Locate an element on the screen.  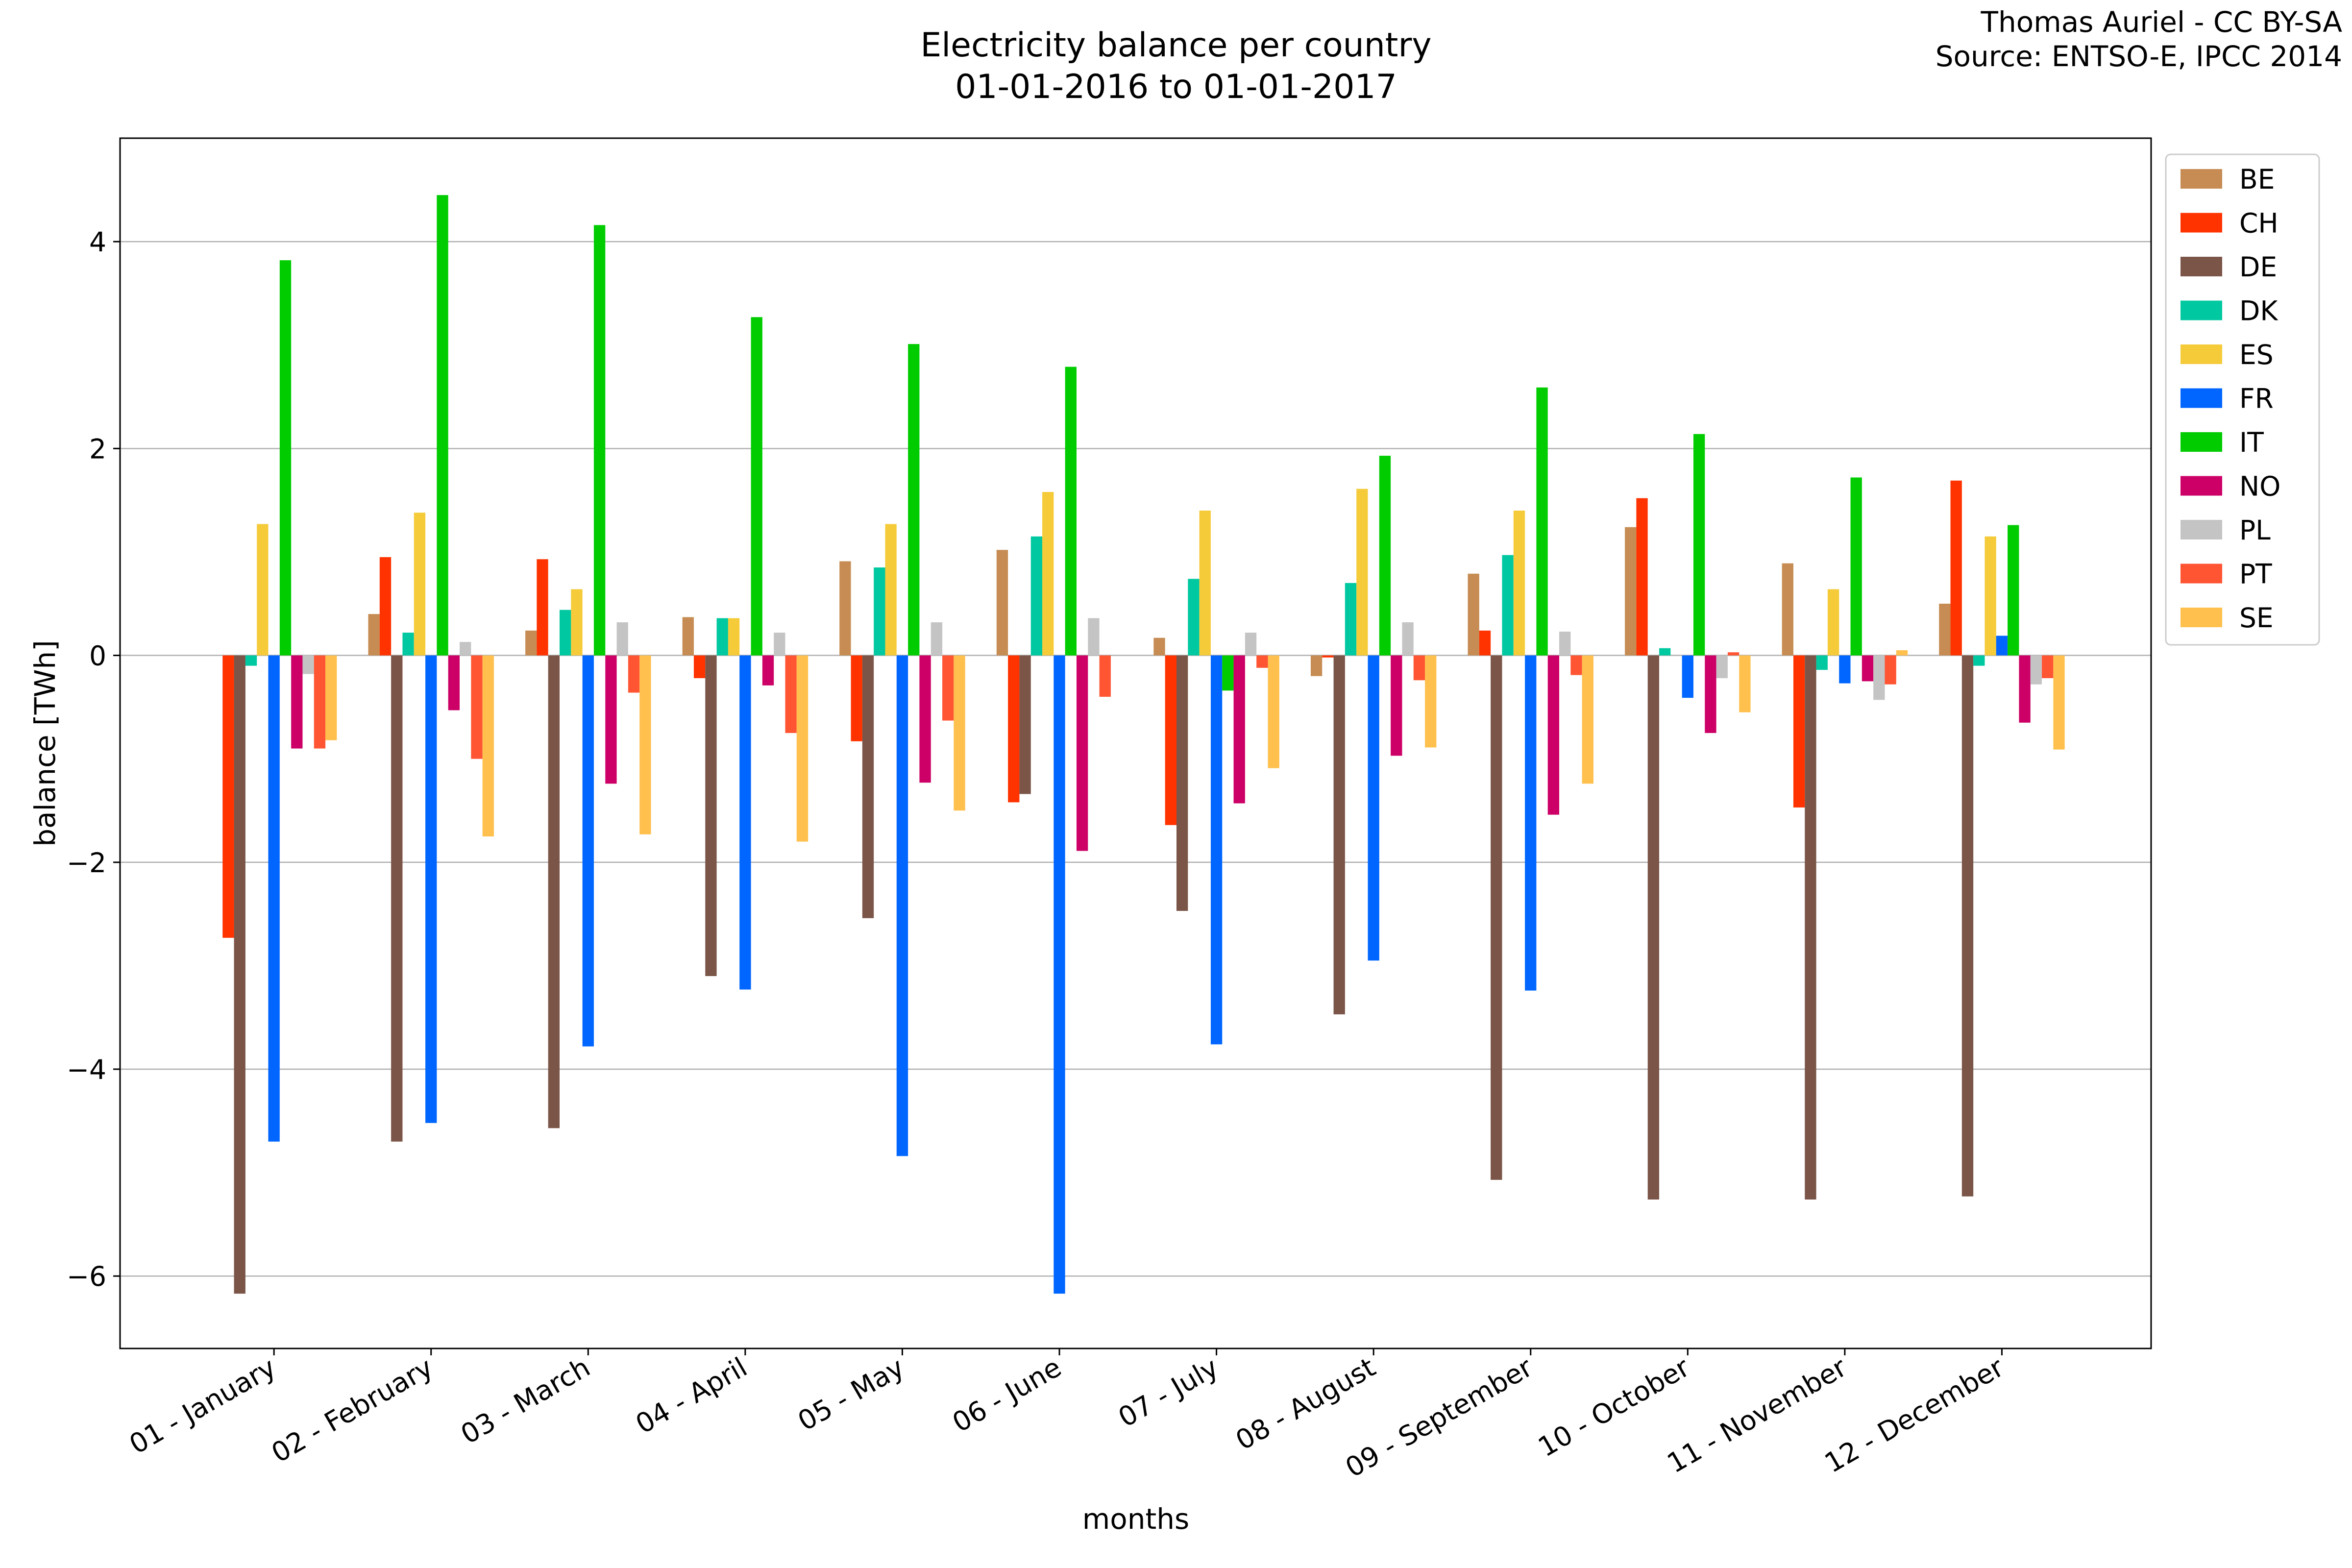
legend-swatch-dk is located at coordinates (2201, 310).